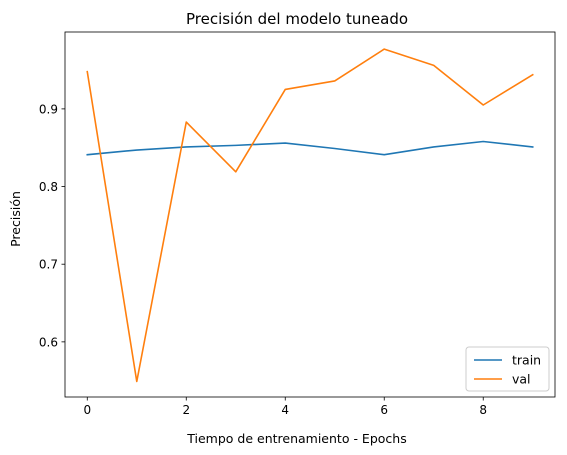 This screenshot has width=567, height=455. I want to click on y-tick-label: 0.6, so click(48, 342).